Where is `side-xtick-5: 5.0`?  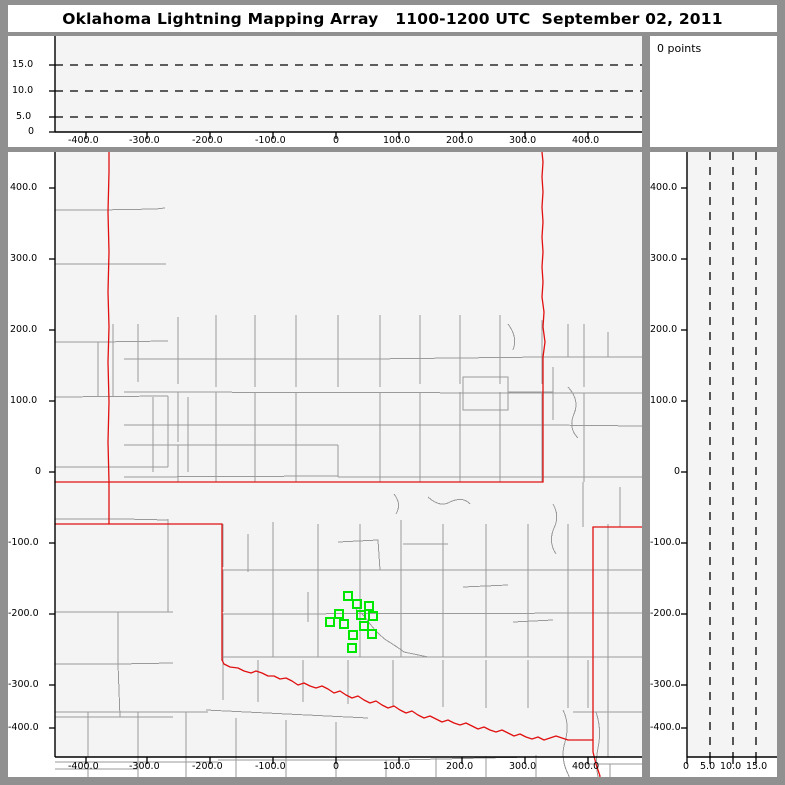
side-xtick-5: 5.0 is located at coordinates (708, 766).